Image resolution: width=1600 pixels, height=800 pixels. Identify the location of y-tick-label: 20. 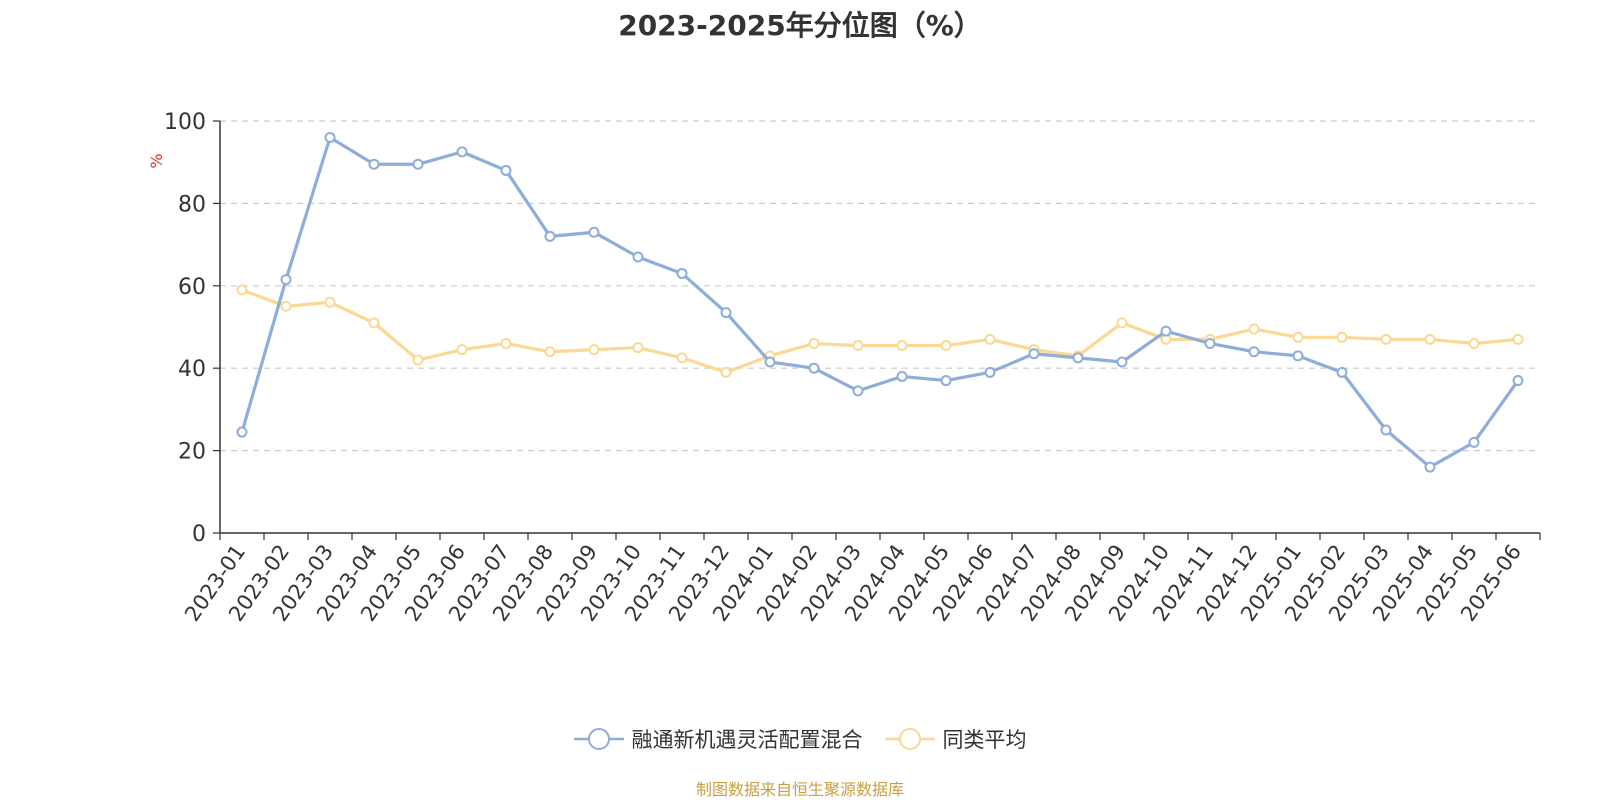
(192, 452).